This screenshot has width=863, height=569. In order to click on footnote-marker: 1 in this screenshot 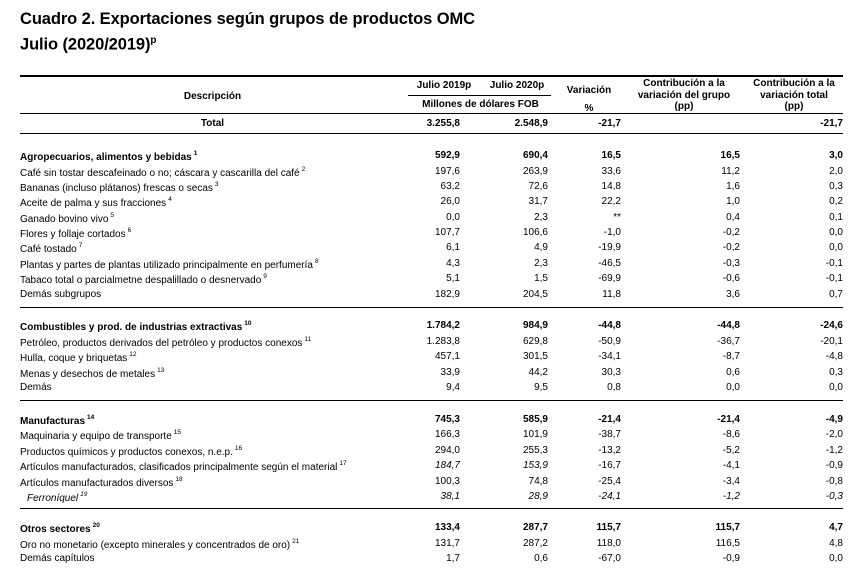, I will do `click(195, 153)`.